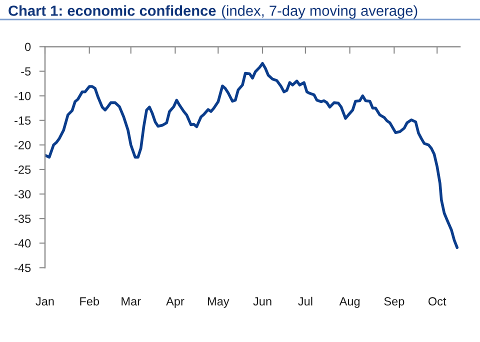 The image size is (480, 342). What do you see at coordinates (22, 268) in the screenshot?
I see `y-tick-label: -45` at bounding box center [22, 268].